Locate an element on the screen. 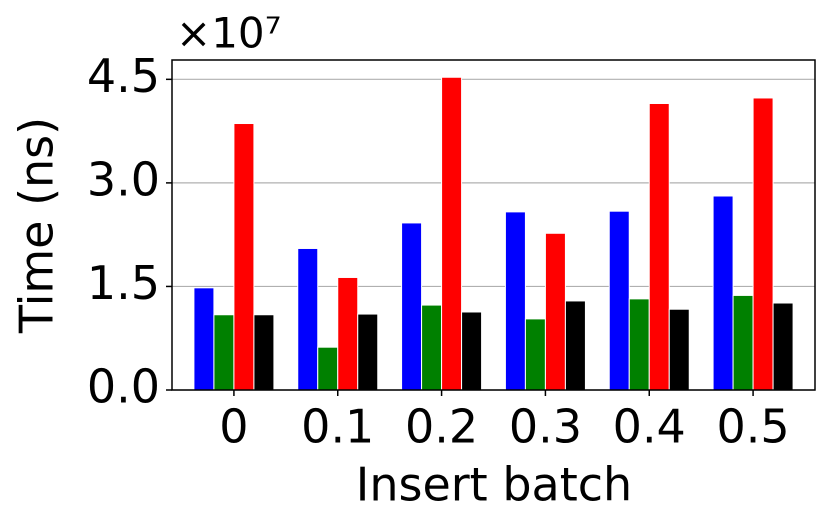 The height and width of the screenshot is (530, 831). x-axis-label: Insert batch is located at coordinates (494, 485).